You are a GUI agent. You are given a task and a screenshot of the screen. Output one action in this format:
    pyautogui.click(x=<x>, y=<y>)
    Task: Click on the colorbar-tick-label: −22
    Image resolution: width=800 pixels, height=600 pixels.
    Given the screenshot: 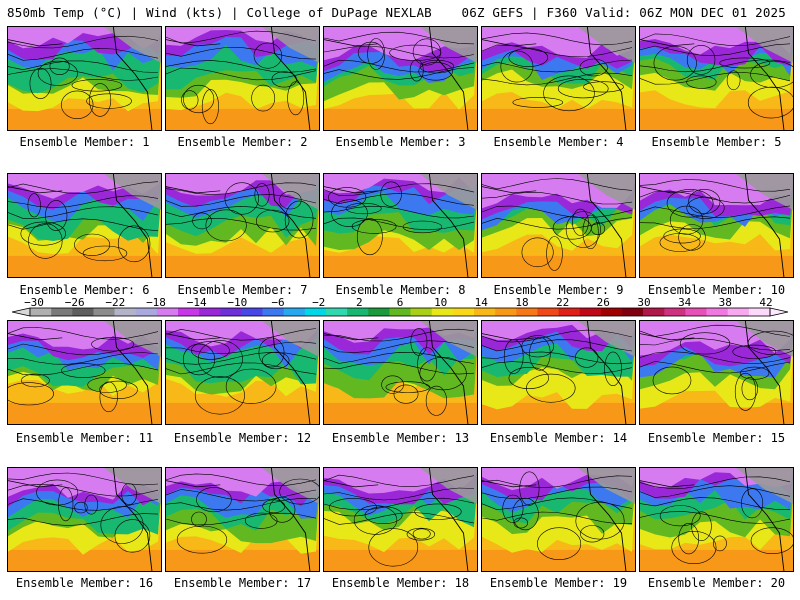 What is the action you would take?
    pyautogui.click(x=115, y=302)
    